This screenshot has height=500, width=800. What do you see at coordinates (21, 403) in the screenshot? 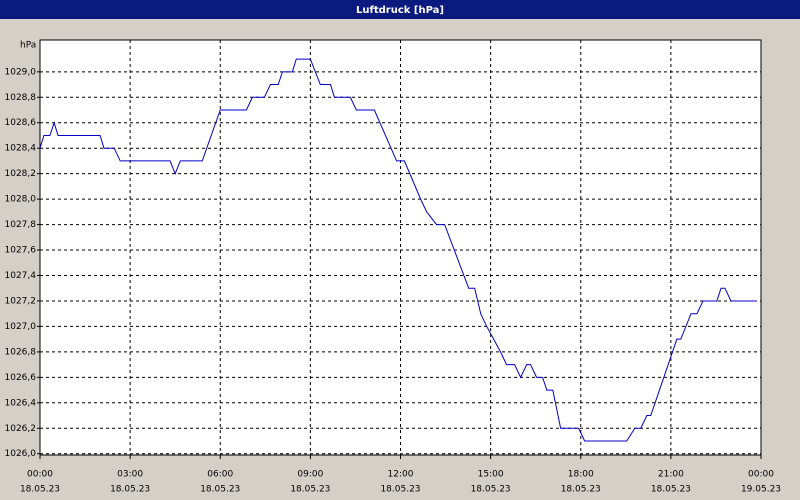
I see `y-tick-label: 1026,4` at bounding box center [21, 403].